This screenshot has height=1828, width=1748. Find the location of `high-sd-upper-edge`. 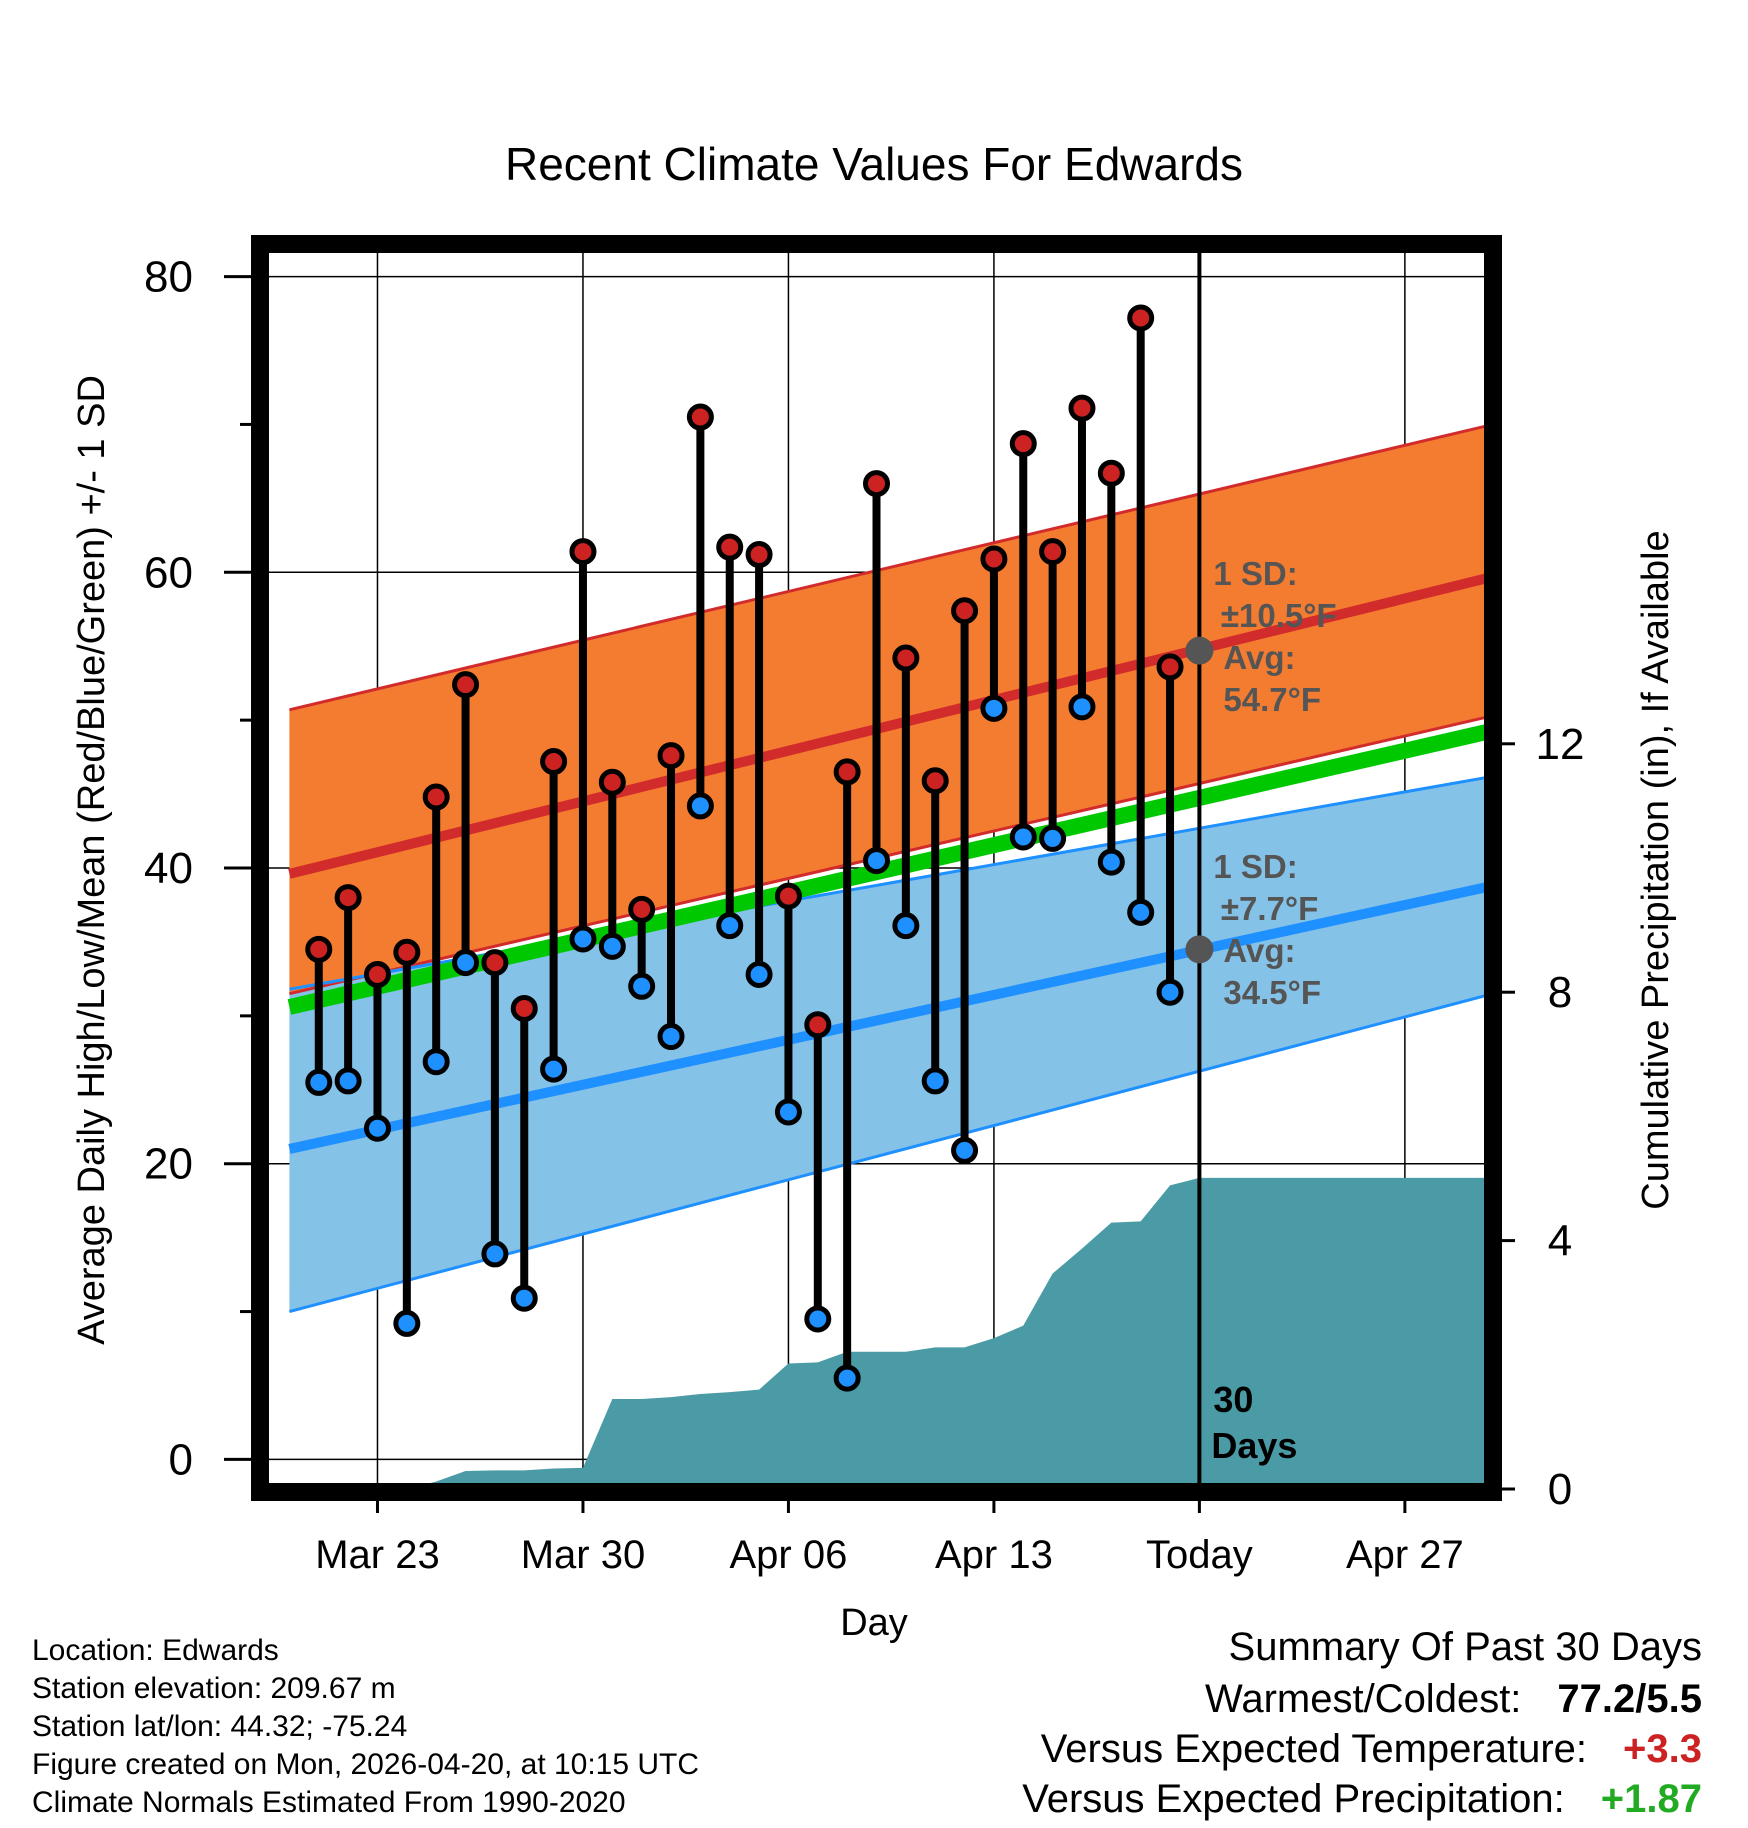

high-sd-upper-edge is located at coordinates (889, 567).